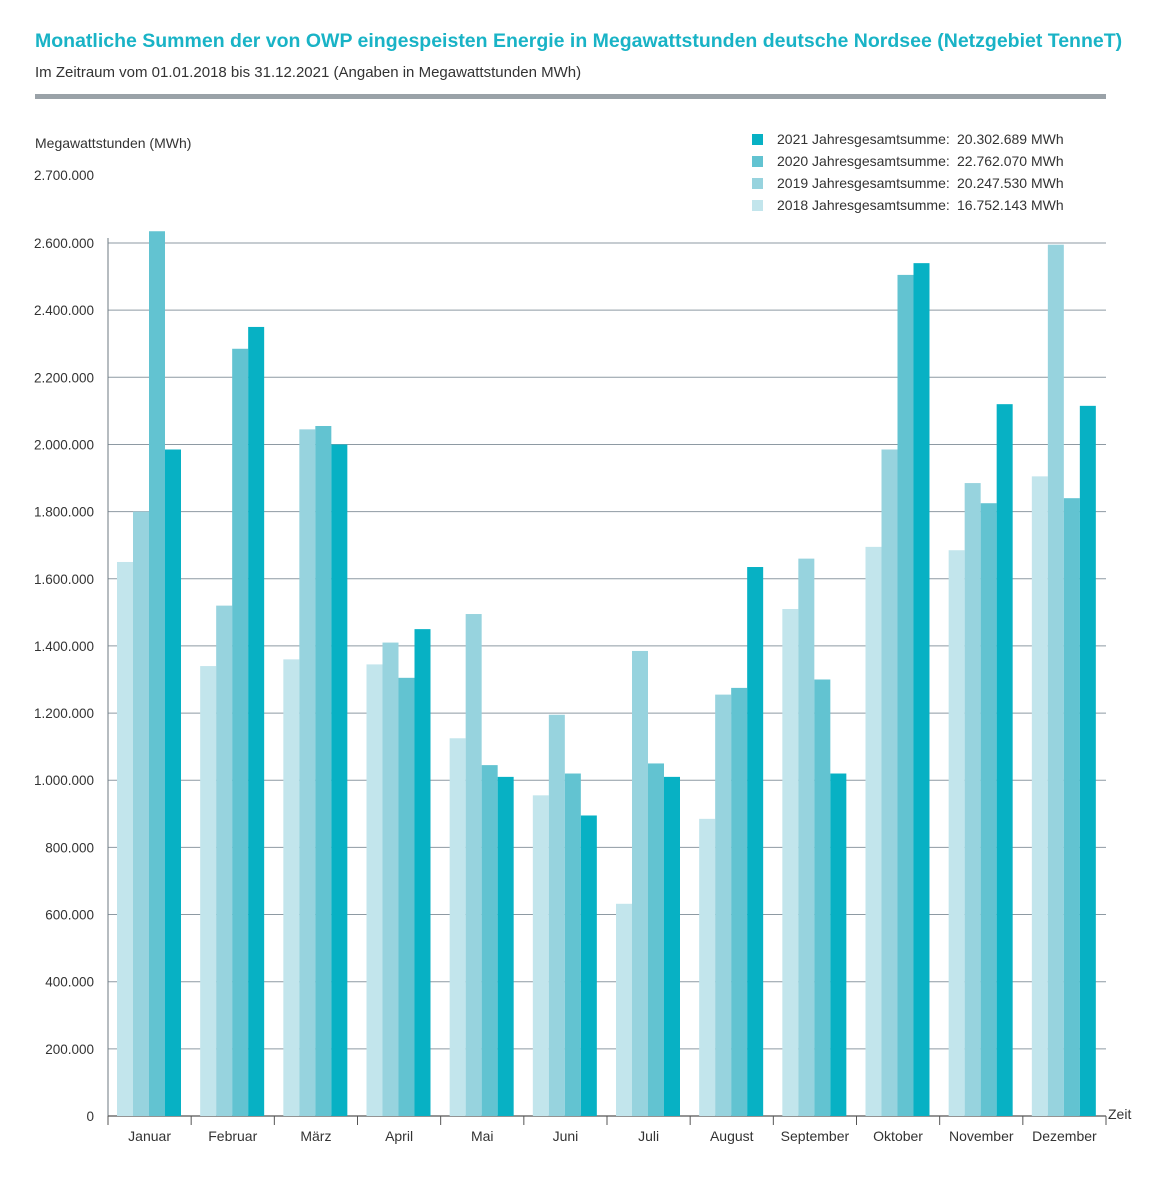 This screenshot has height=1200, width=1171. I want to click on bar-2020-juli, so click(656, 939).